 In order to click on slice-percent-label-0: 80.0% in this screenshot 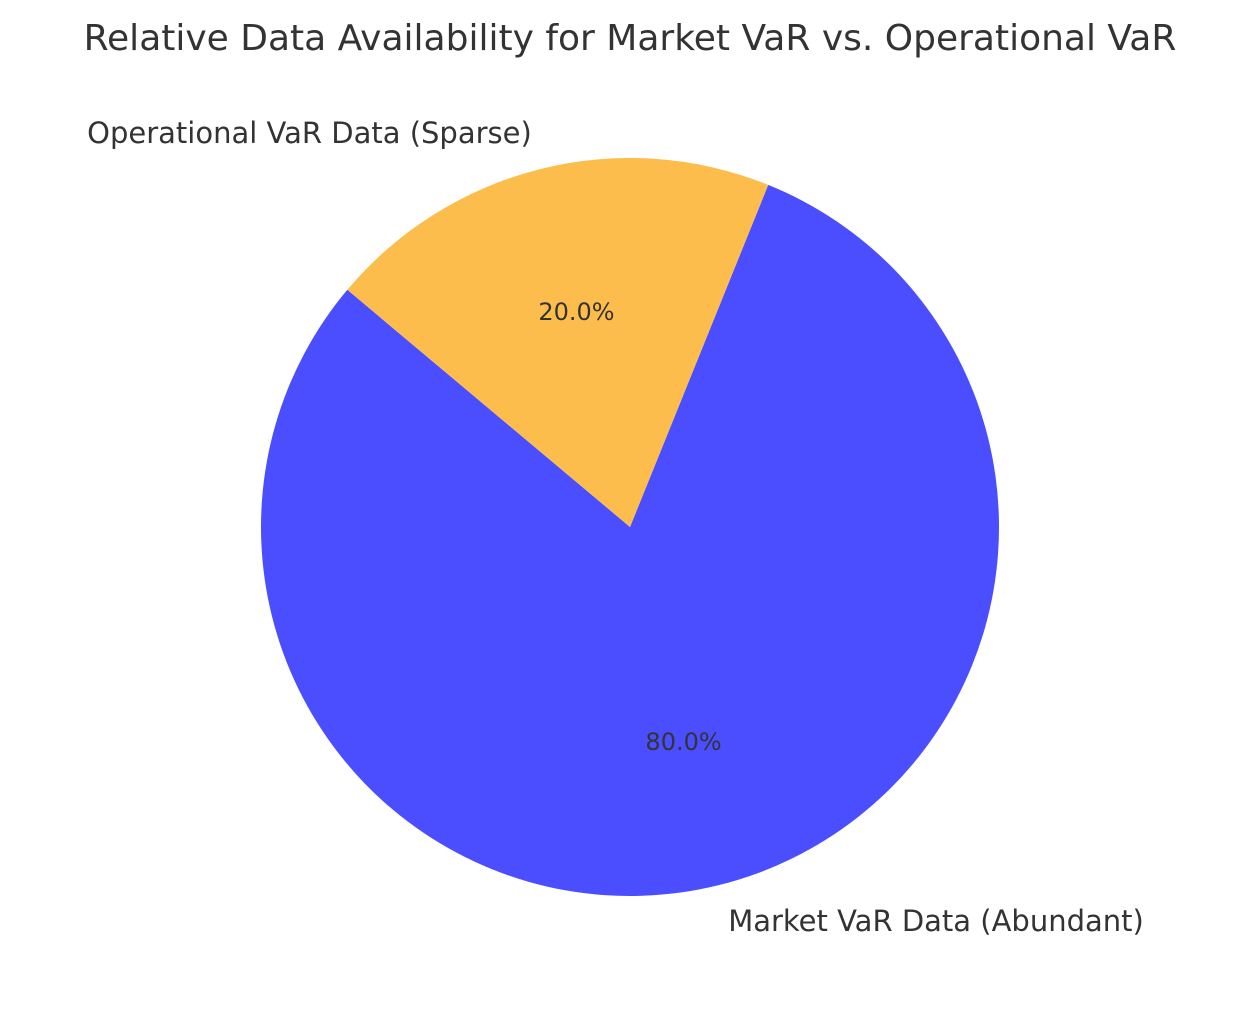, I will do `click(683, 742)`.